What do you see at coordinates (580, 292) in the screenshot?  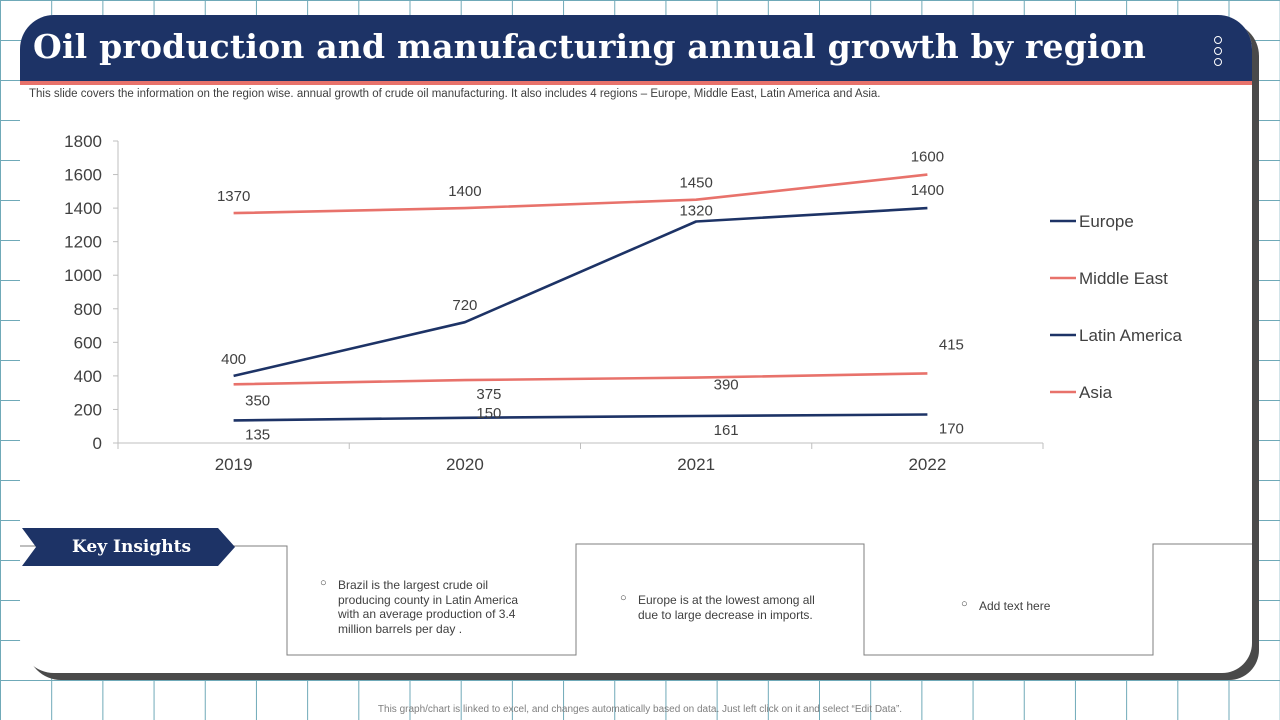 I see `series-line-latin-america` at bounding box center [580, 292].